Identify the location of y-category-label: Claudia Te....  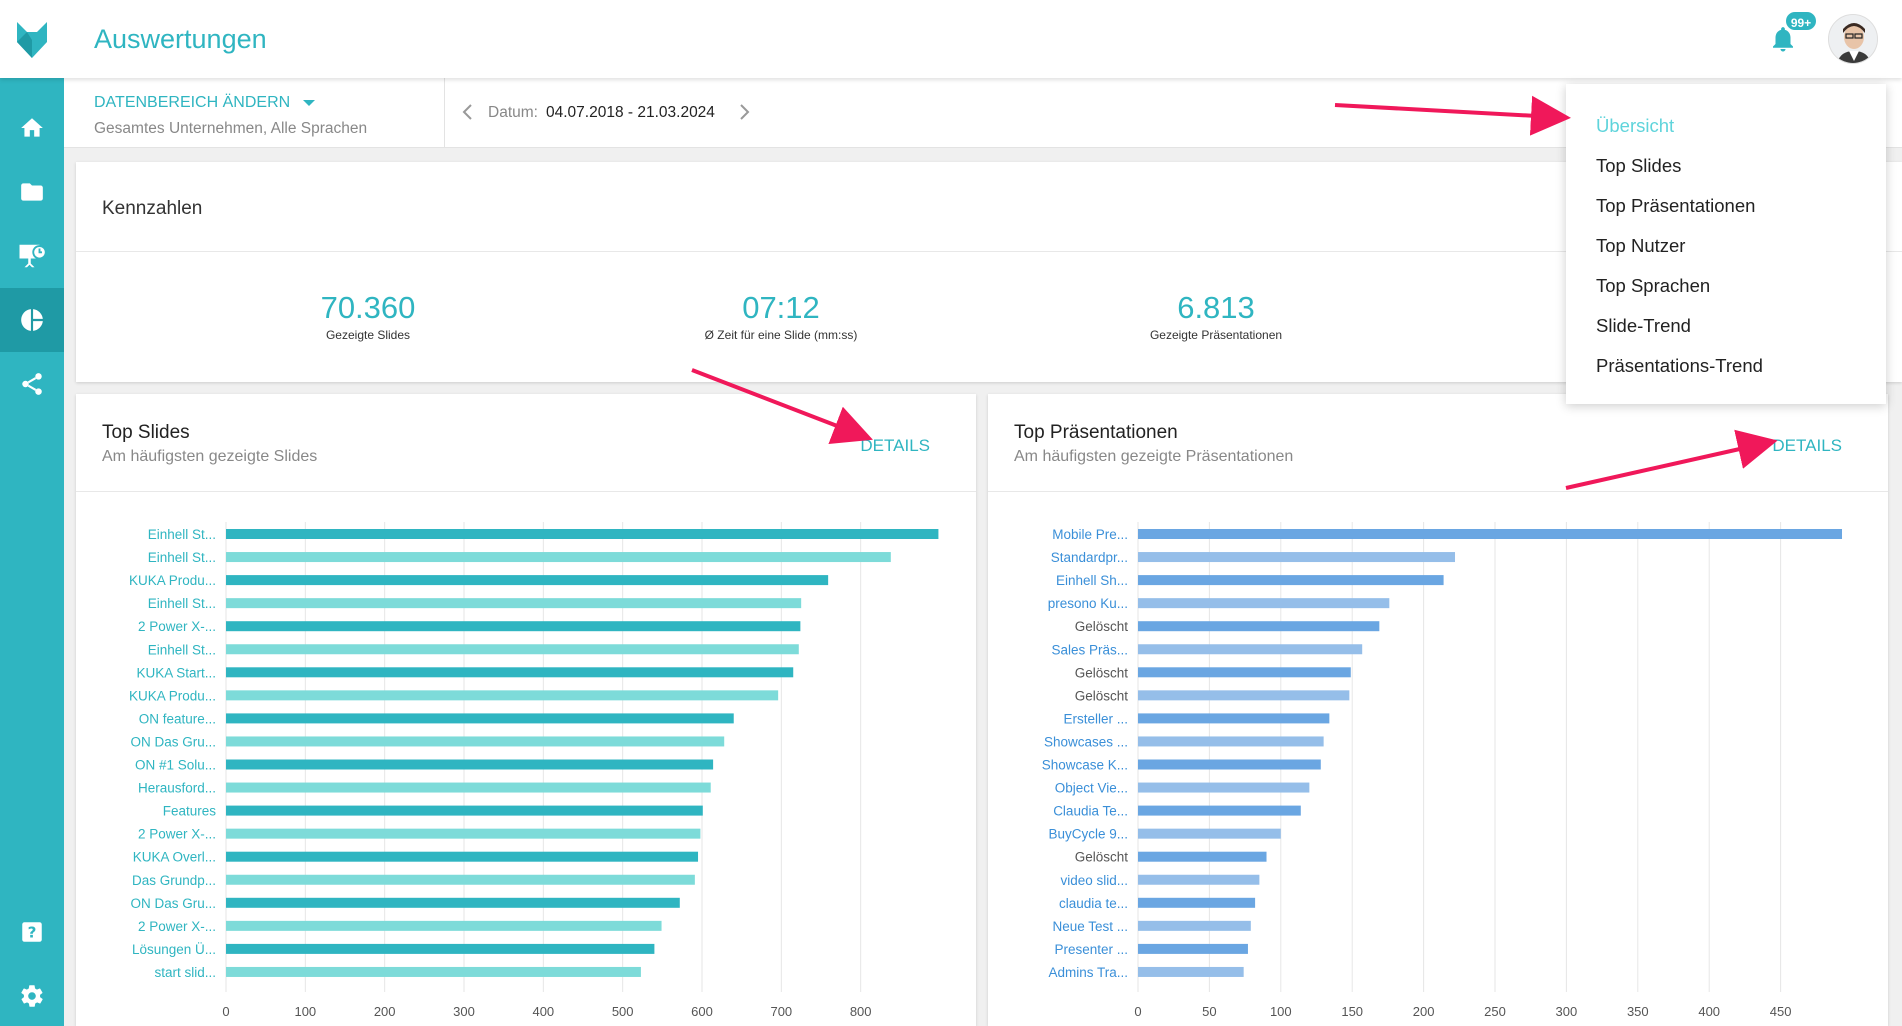
(1090, 811).